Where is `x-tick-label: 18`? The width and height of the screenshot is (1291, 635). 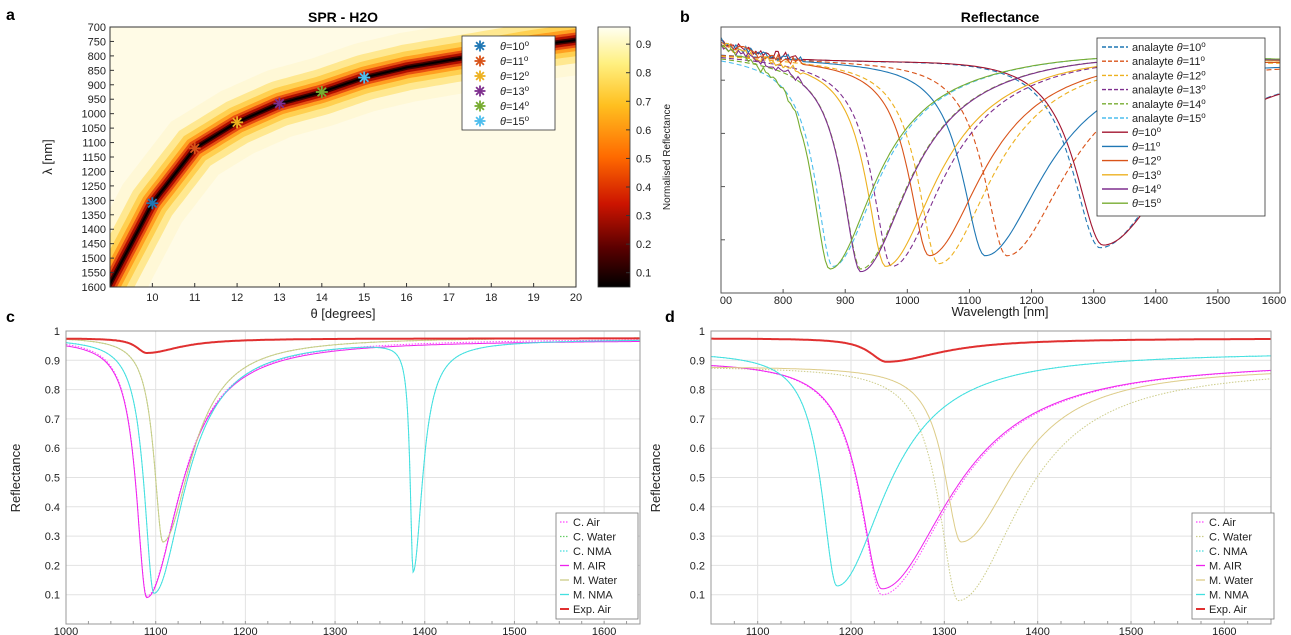 x-tick-label: 18 is located at coordinates (491, 298).